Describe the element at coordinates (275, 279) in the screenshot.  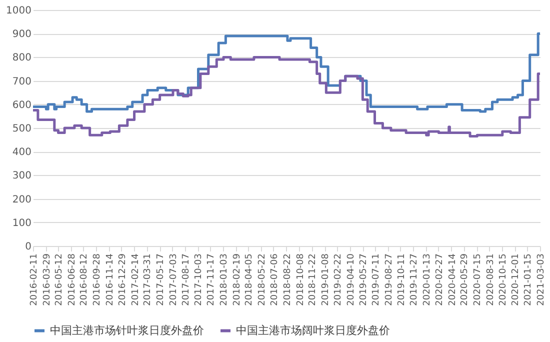
I see `x-tick-label: 2018-07-06` at that location.